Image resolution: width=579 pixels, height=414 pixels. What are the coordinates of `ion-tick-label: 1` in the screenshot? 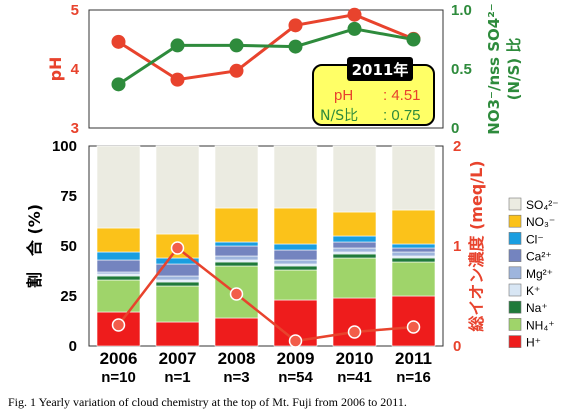 It's located at (457, 246).